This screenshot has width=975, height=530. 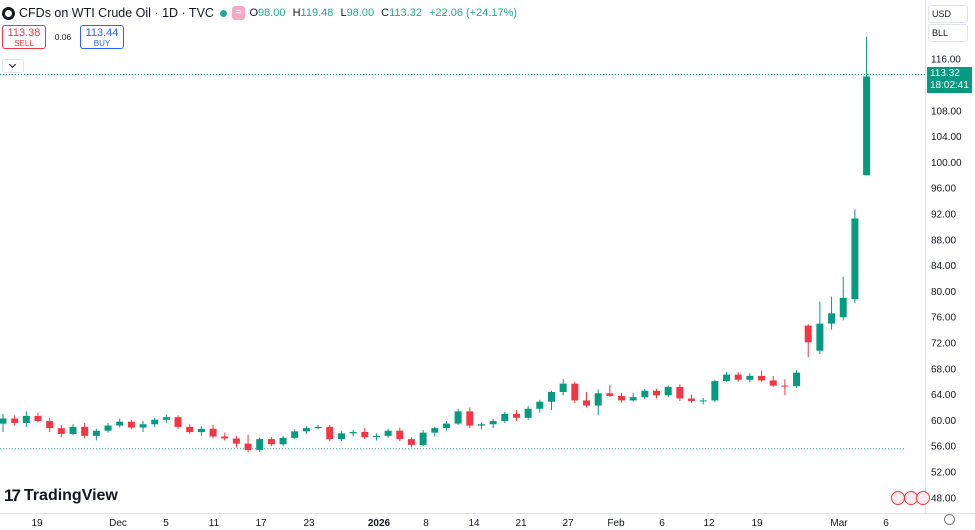 I want to click on symbol-title: CFDs on WTI Crude Oil · 1D · TVC, so click(x=116, y=13).